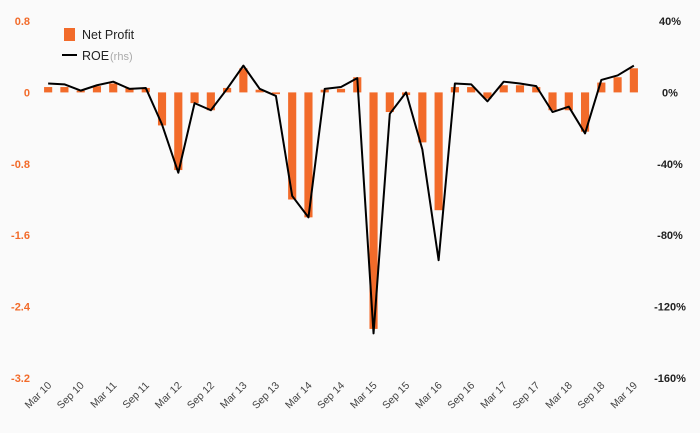 The height and width of the screenshot is (433, 700). What do you see at coordinates (234, 396) in the screenshot?
I see `x-axis-tick-label: Mar 13` at bounding box center [234, 396].